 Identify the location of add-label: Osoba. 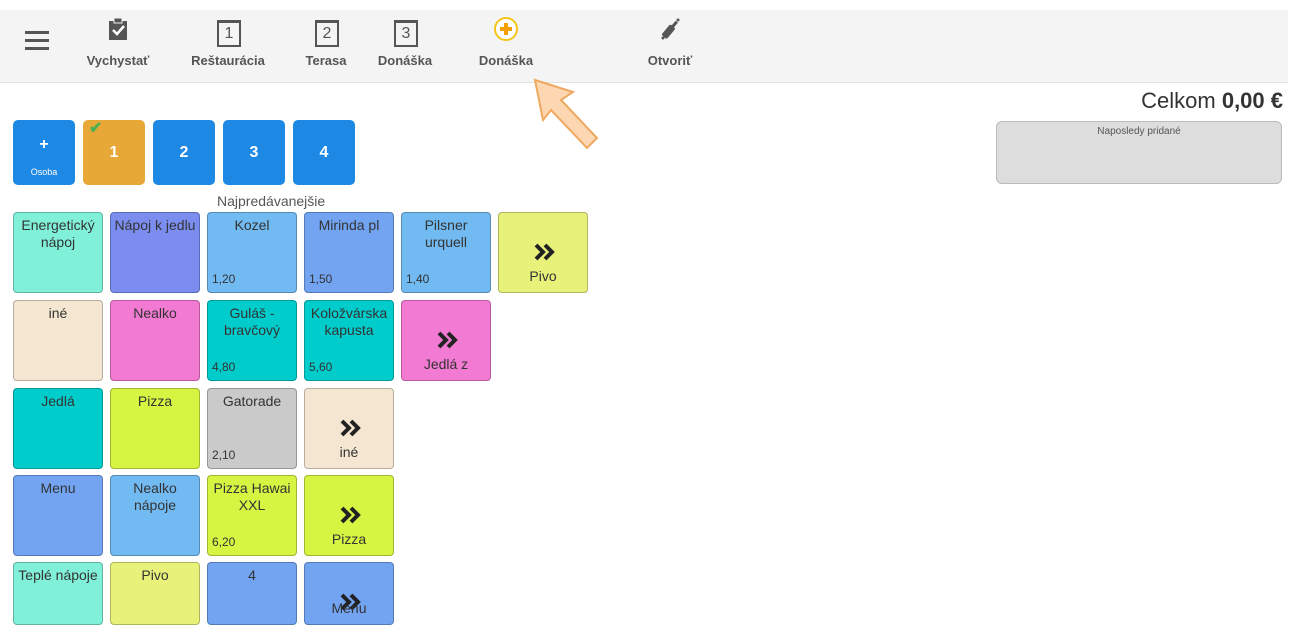
(44, 172).